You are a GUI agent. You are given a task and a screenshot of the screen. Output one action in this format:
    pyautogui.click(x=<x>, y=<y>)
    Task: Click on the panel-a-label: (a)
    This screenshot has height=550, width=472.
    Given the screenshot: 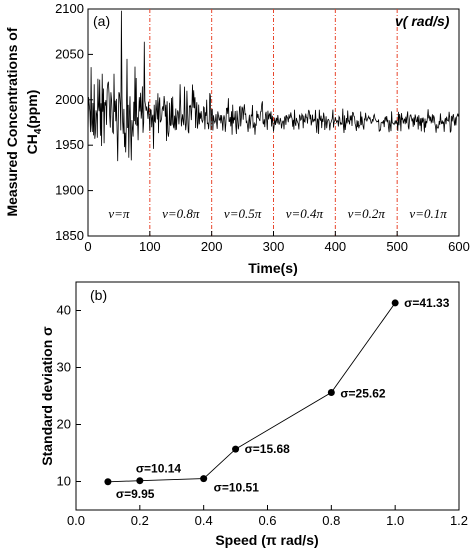 What is the action you would take?
    pyautogui.click(x=101, y=21)
    